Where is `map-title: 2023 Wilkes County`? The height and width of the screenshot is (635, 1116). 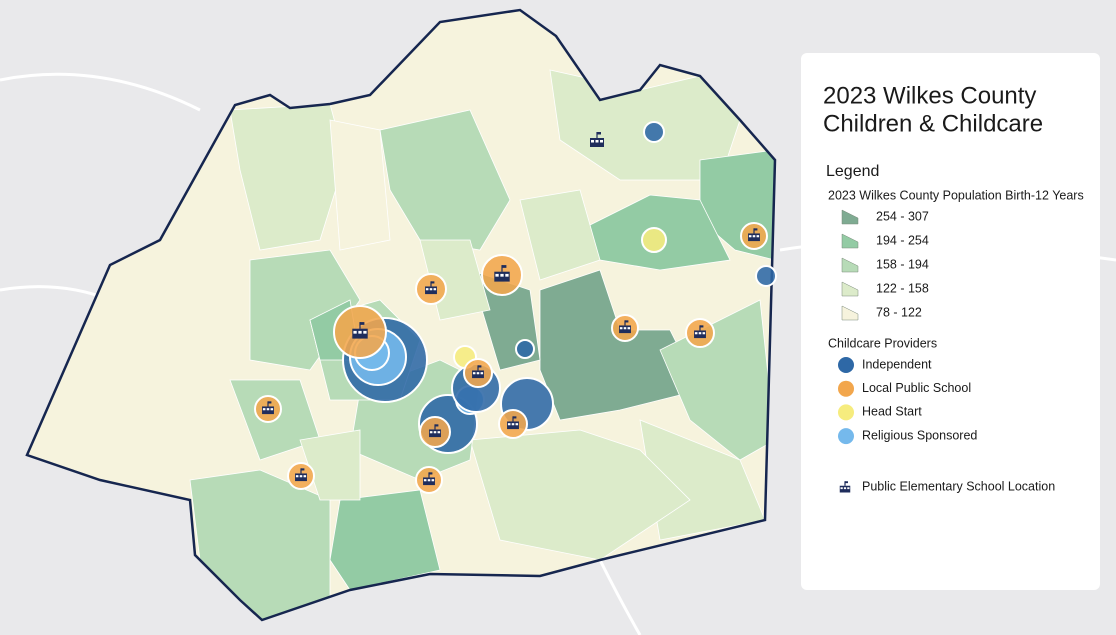
map-title: 2023 Wilkes County is located at coordinates (929, 95).